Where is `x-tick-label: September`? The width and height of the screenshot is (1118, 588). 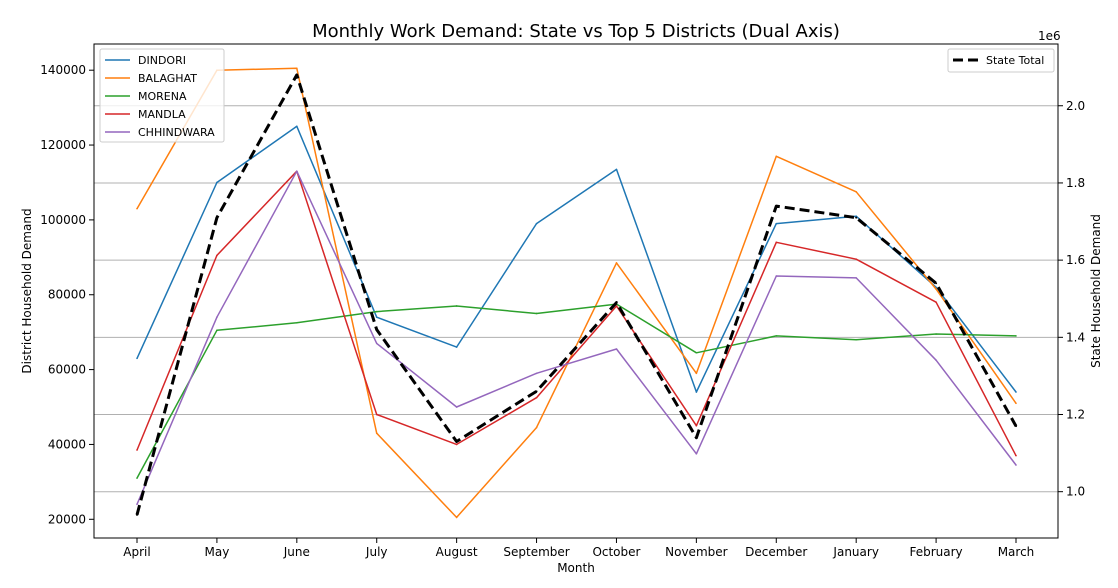 x-tick-label: September is located at coordinates (536, 552).